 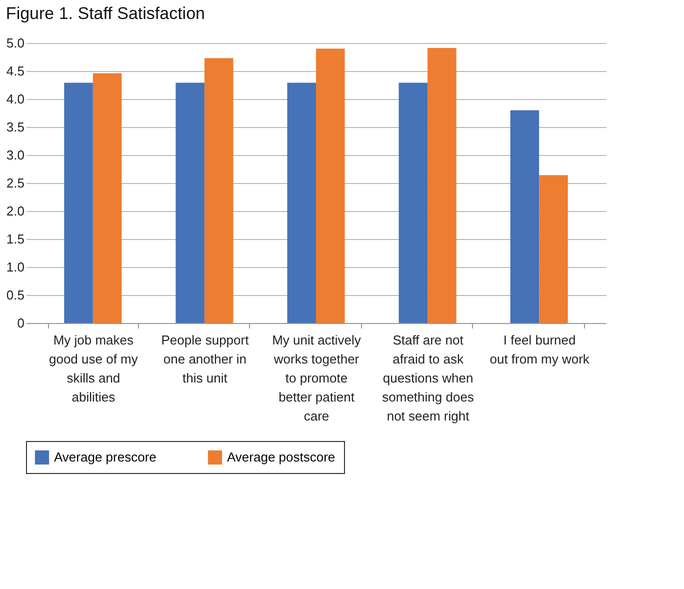 What do you see at coordinates (15, 211) in the screenshot?
I see `y-tick-label: 2.0` at bounding box center [15, 211].